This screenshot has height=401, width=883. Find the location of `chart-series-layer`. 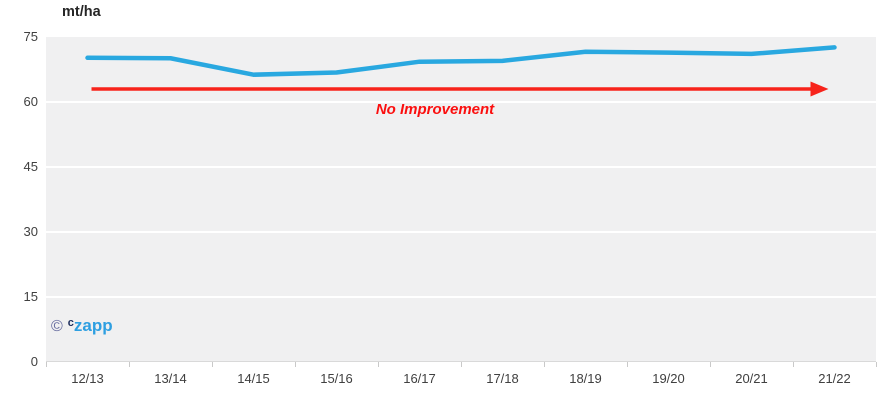

chart-series-layer is located at coordinates (461, 71).